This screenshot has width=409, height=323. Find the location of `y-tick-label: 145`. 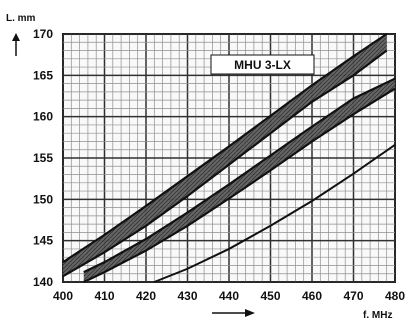

y-tick-label: 145 is located at coordinates (43, 241).